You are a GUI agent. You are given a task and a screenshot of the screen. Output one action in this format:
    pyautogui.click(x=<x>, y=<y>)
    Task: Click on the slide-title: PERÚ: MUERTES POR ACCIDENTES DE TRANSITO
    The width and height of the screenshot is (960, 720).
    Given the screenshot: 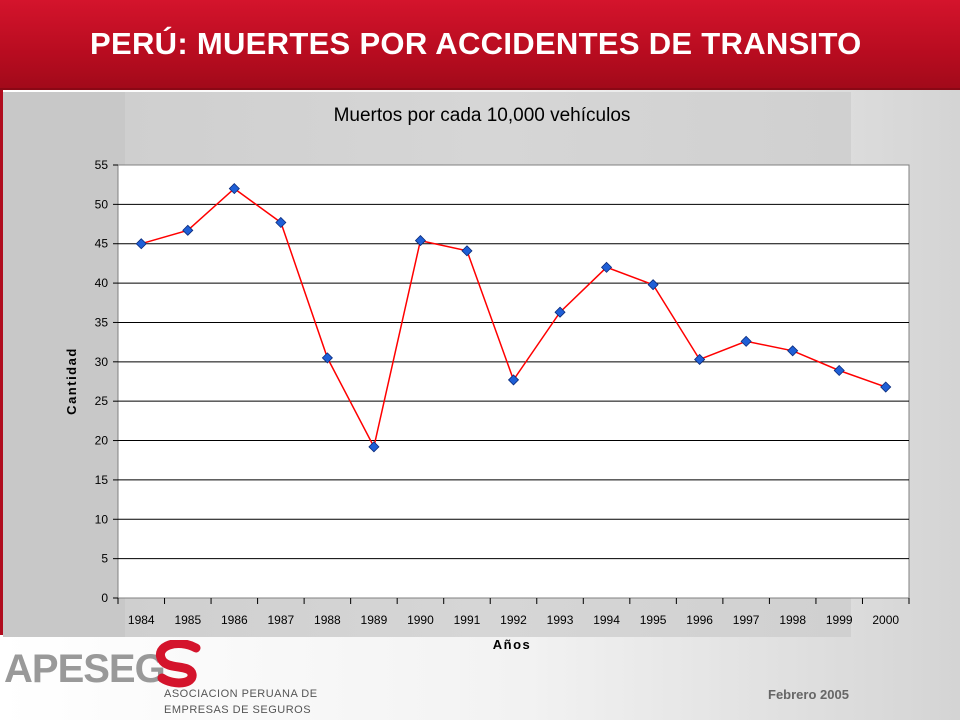 What is the action you would take?
    pyautogui.click(x=476, y=43)
    